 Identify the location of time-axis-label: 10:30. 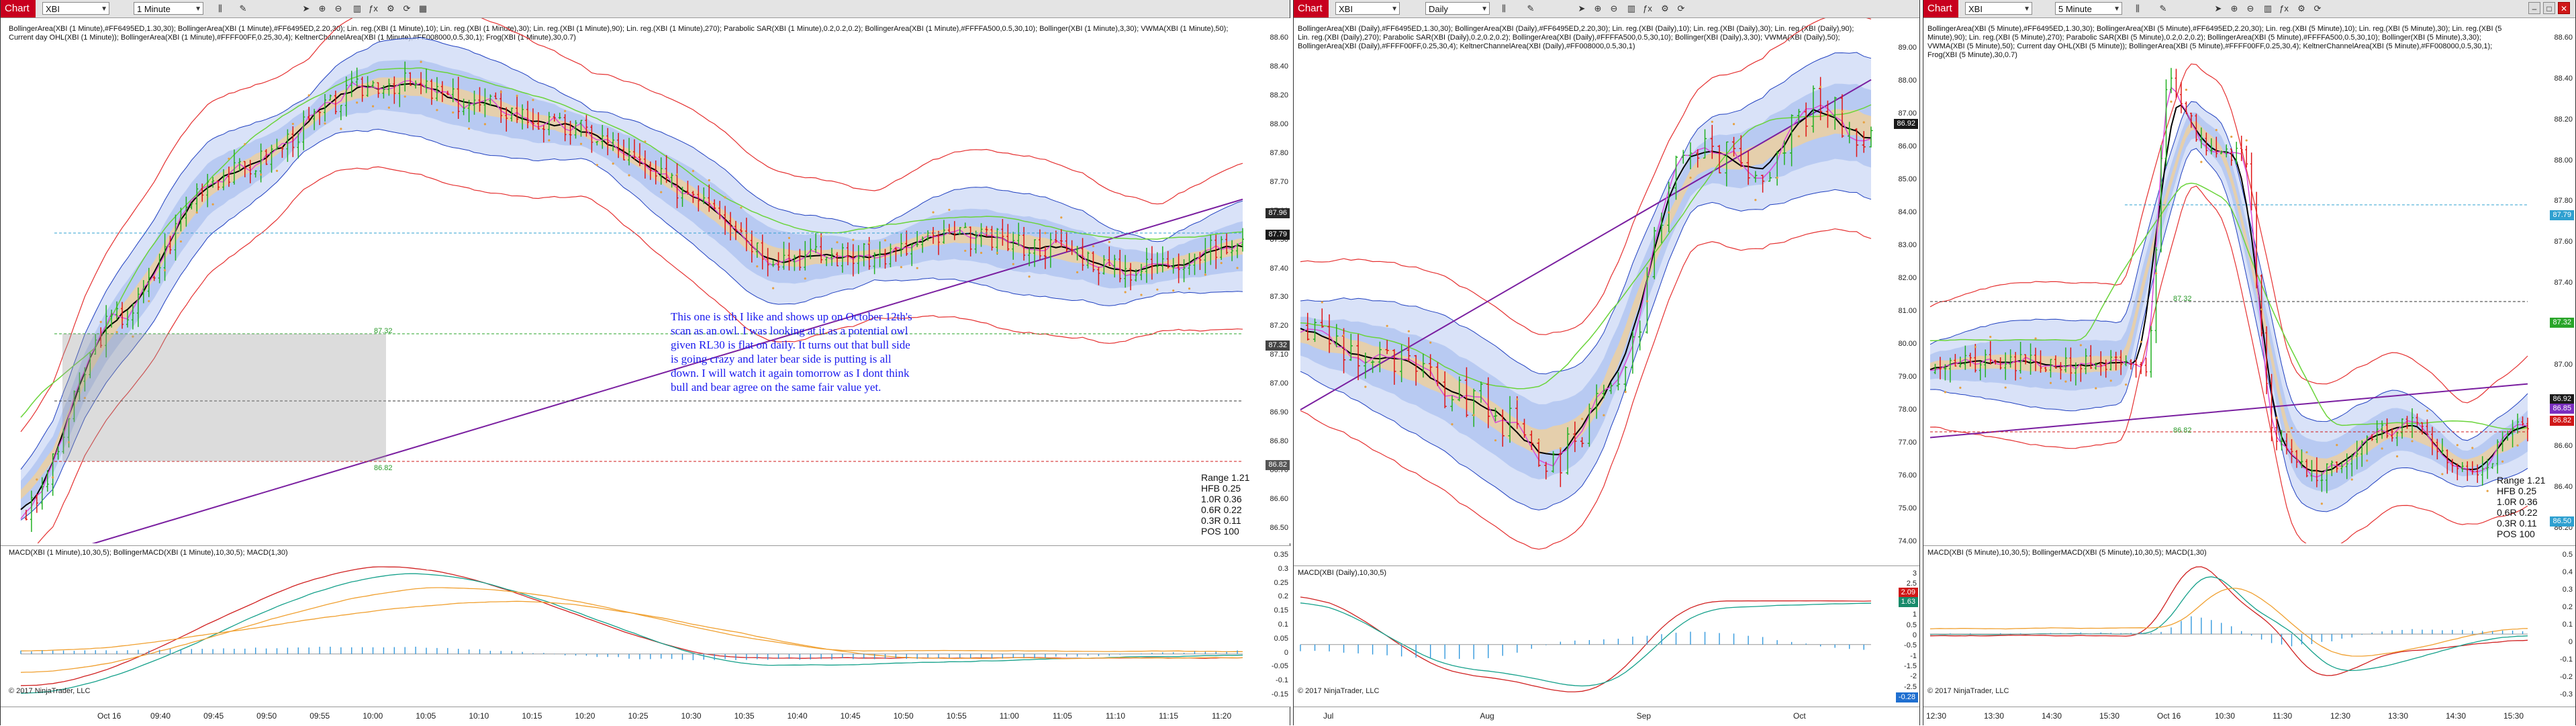
(691, 716).